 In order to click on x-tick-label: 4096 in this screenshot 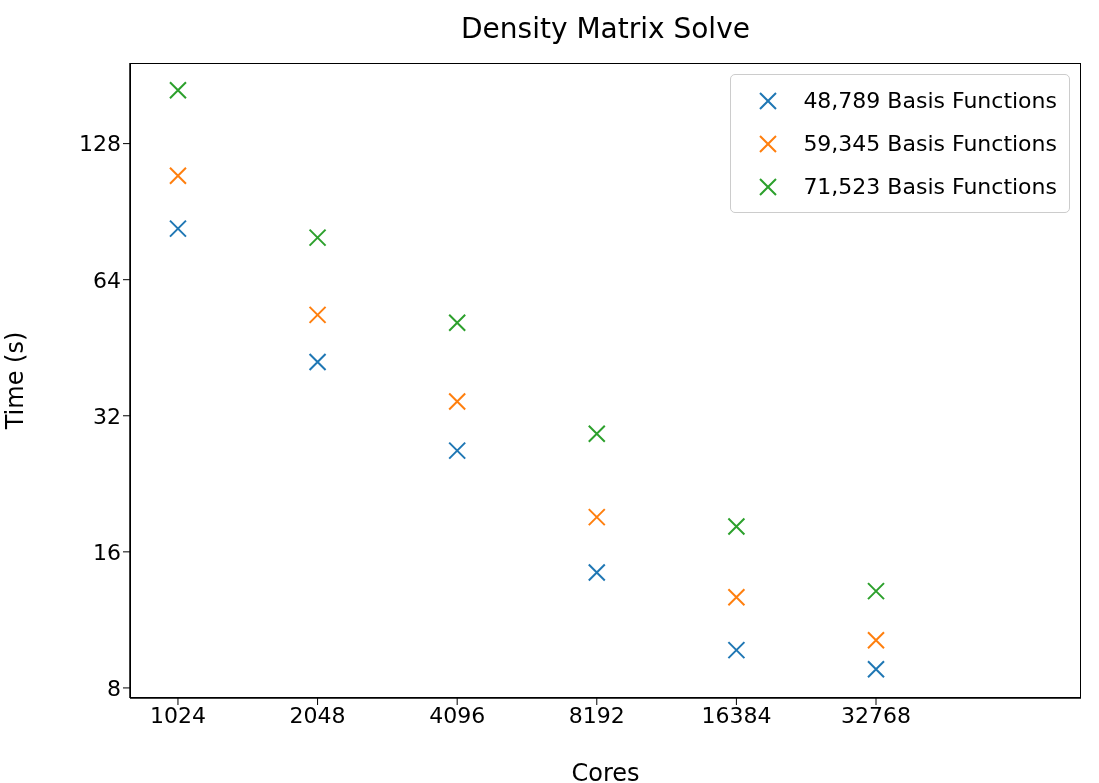, I will do `click(457, 715)`.